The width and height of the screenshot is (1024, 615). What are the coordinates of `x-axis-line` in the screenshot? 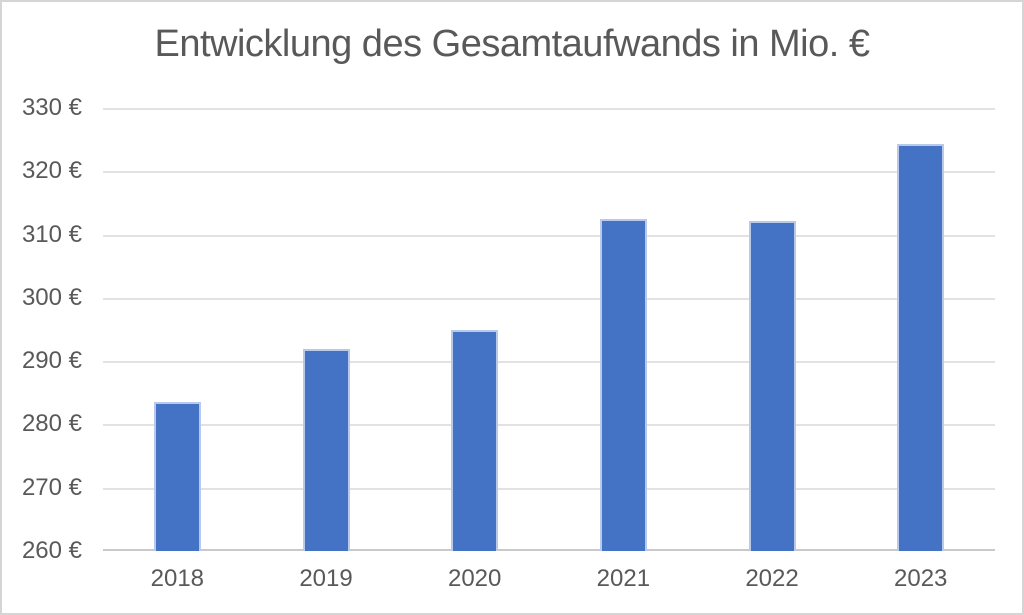 It's located at (549, 550).